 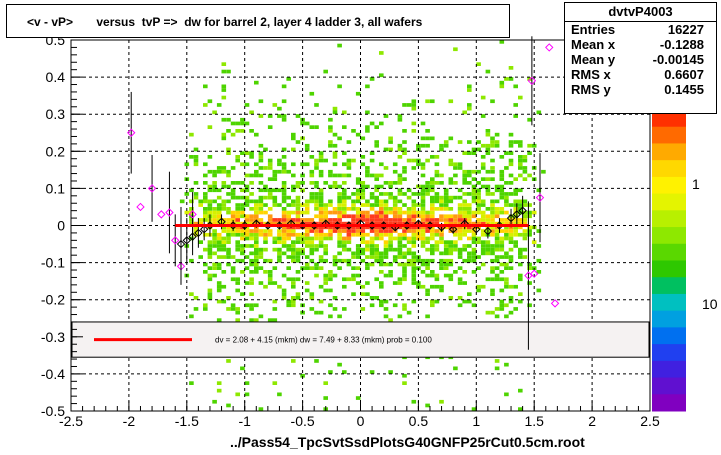 What do you see at coordinates (669, 152) in the screenshot?
I see `color-bar-segment` at bounding box center [669, 152].